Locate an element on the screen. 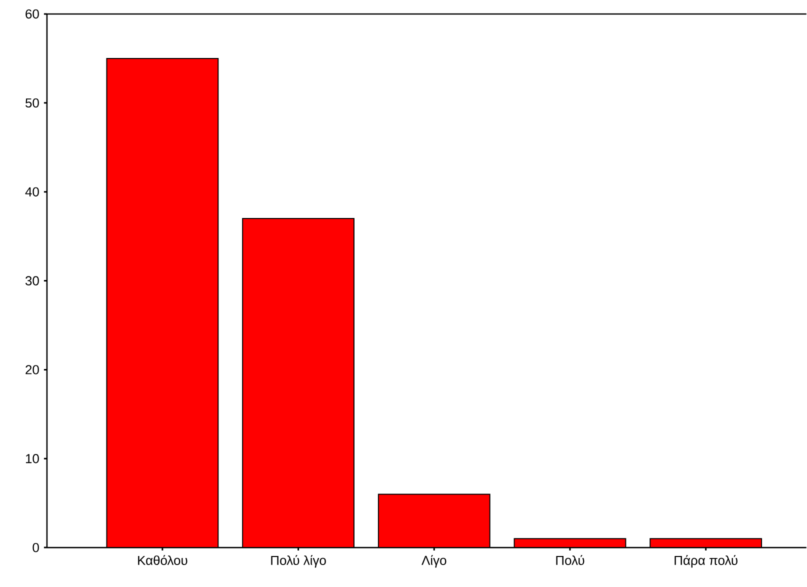 Image resolution: width=807 pixels, height=587 pixels. y-tick-label: 10 is located at coordinates (32, 459).